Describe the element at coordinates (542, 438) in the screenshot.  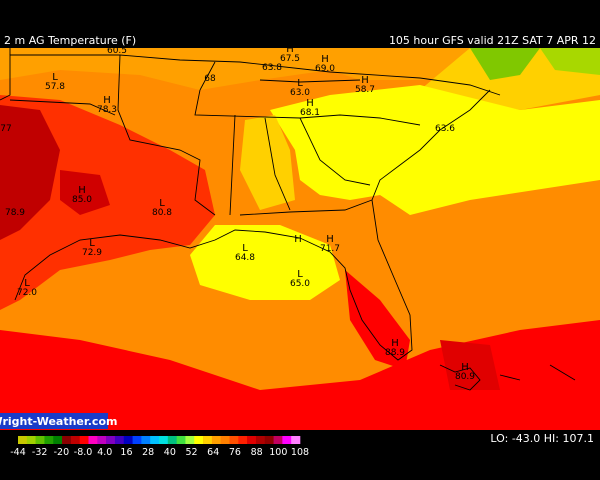
I see `extremes: LO: -43.0 HI: 107.1` at that location.